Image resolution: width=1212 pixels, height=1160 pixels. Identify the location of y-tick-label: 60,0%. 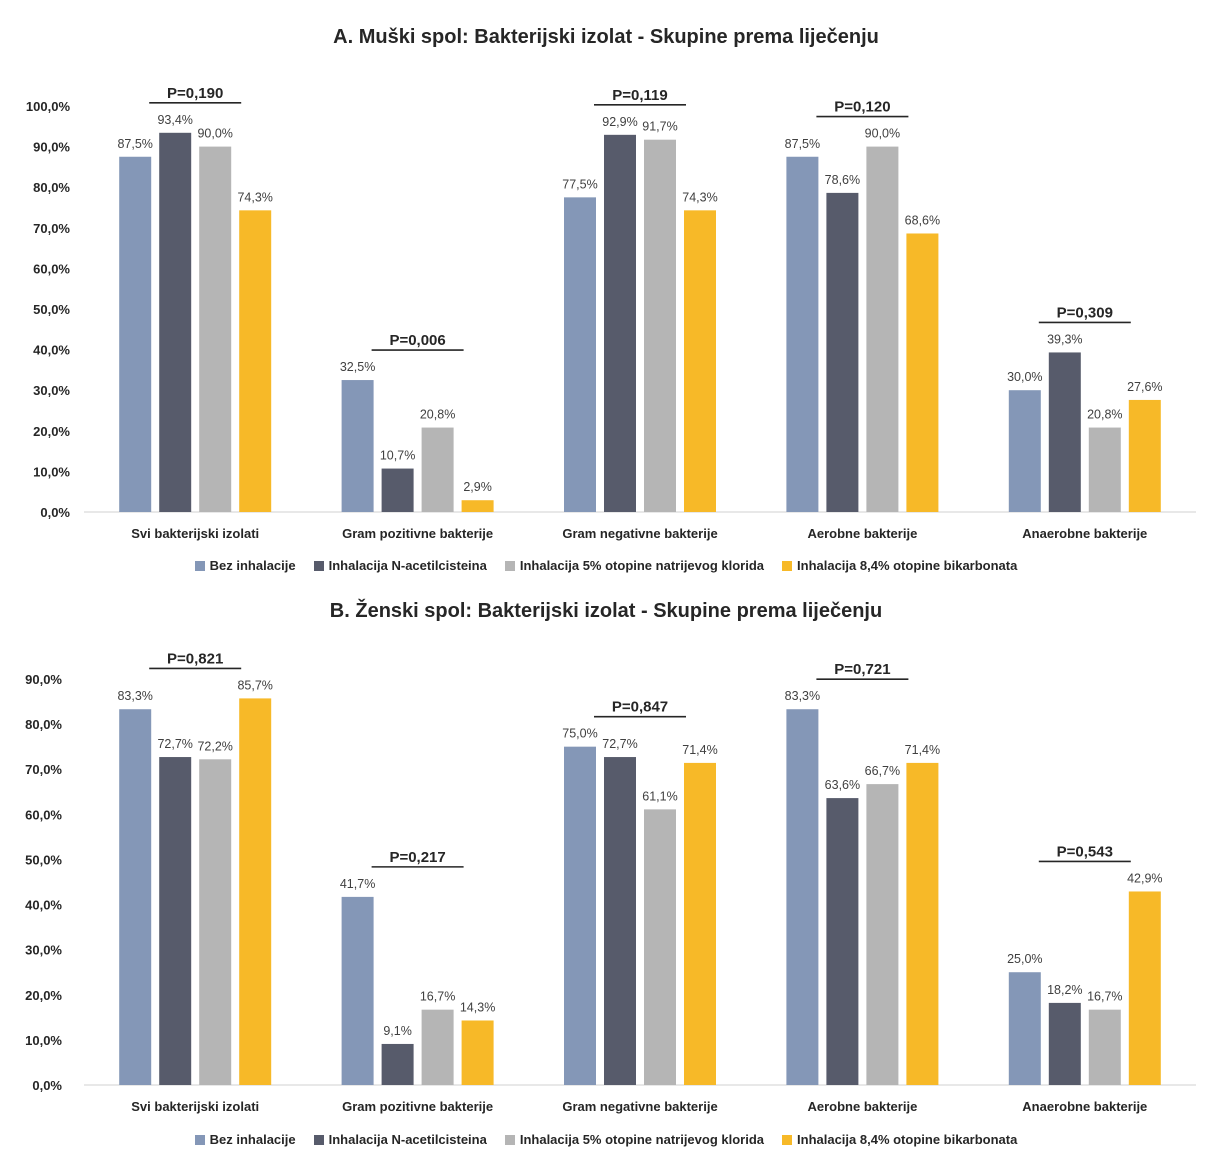
(43, 814).